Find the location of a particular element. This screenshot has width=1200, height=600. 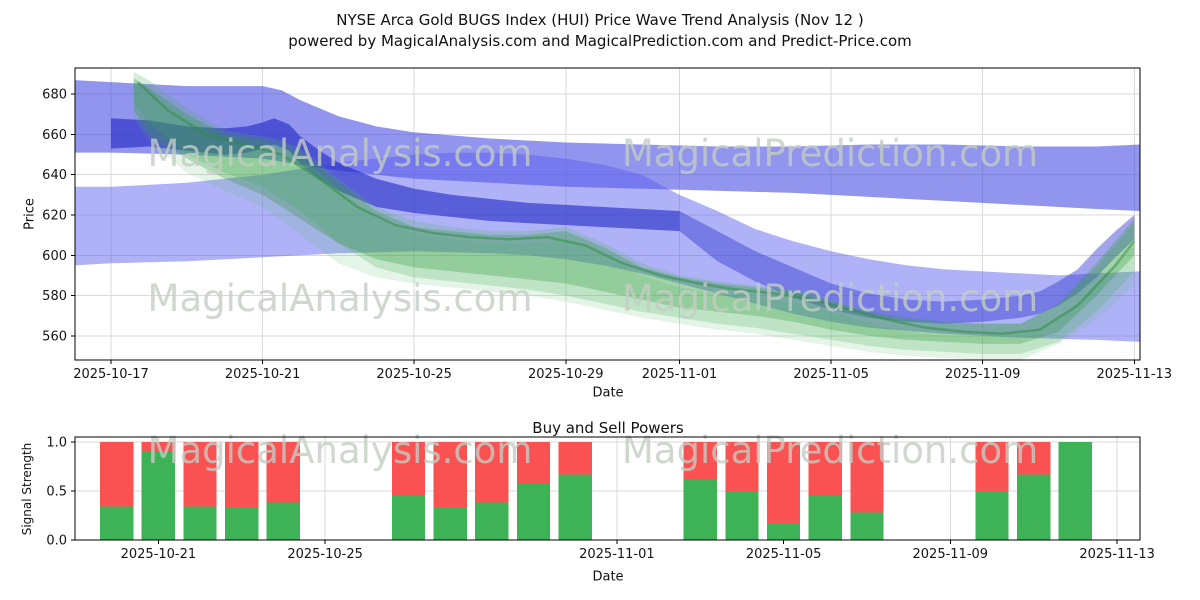

y-tick-label: 0.5 is located at coordinates (56, 492).